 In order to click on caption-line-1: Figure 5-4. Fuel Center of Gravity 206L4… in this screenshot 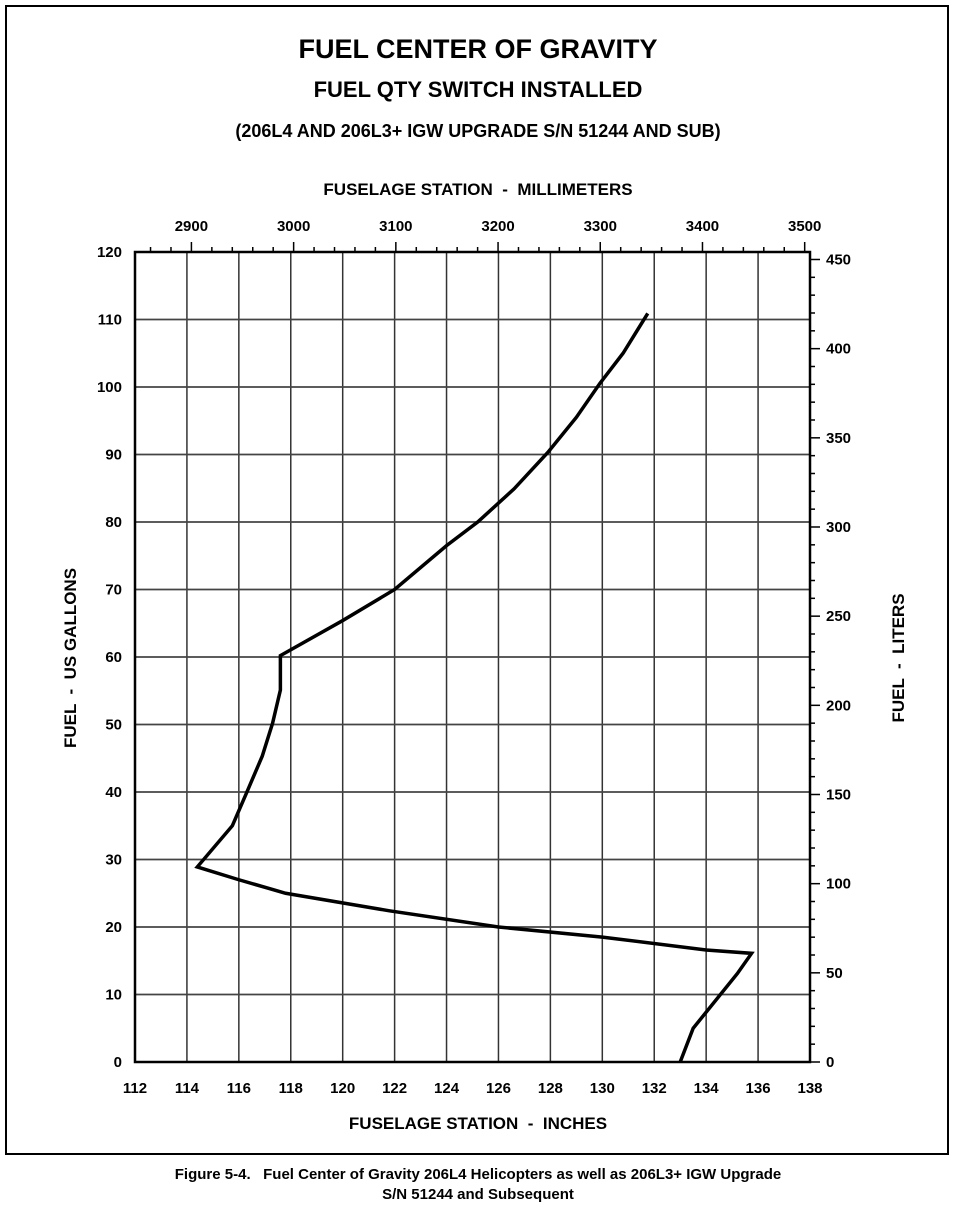, I will do `click(478, 1174)`.